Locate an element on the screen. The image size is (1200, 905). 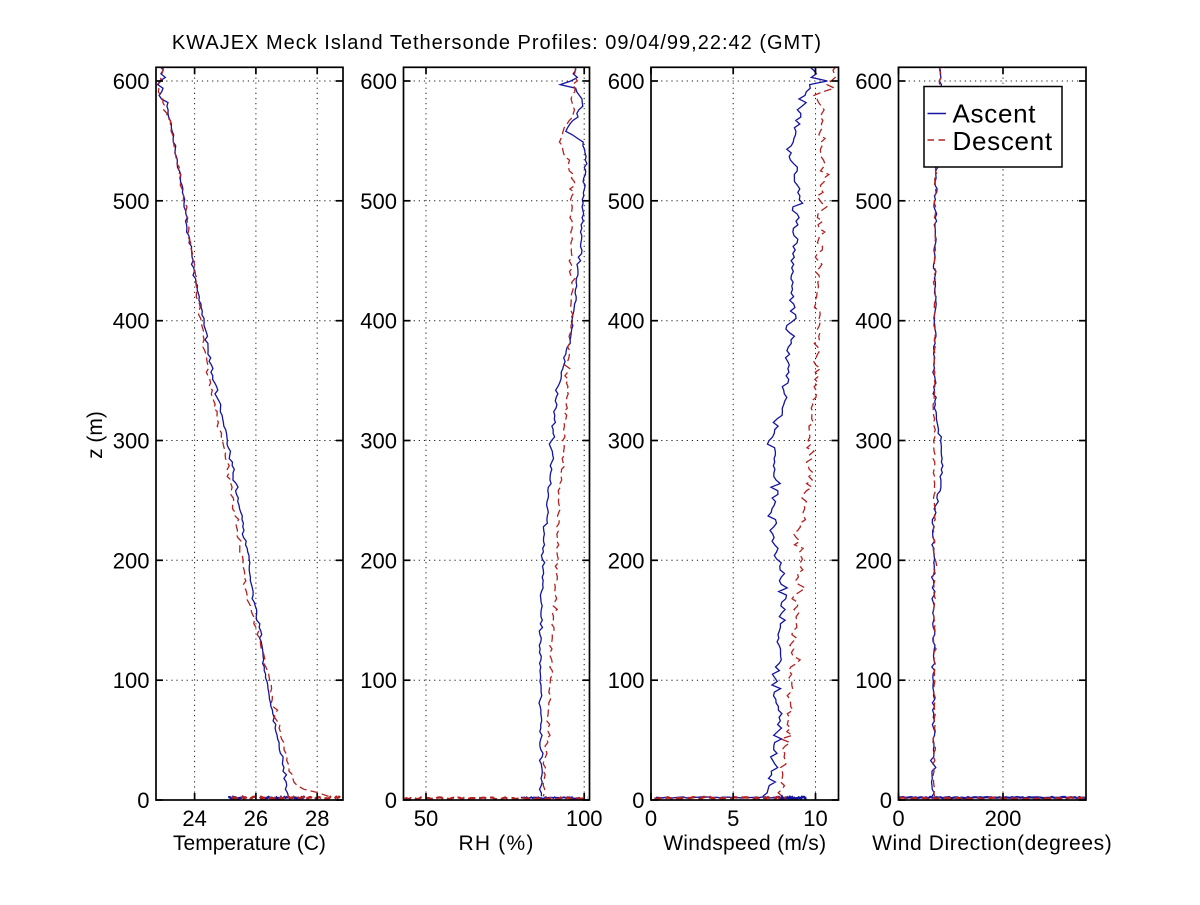
svg-text: 5 is located at coordinates (733, 818).